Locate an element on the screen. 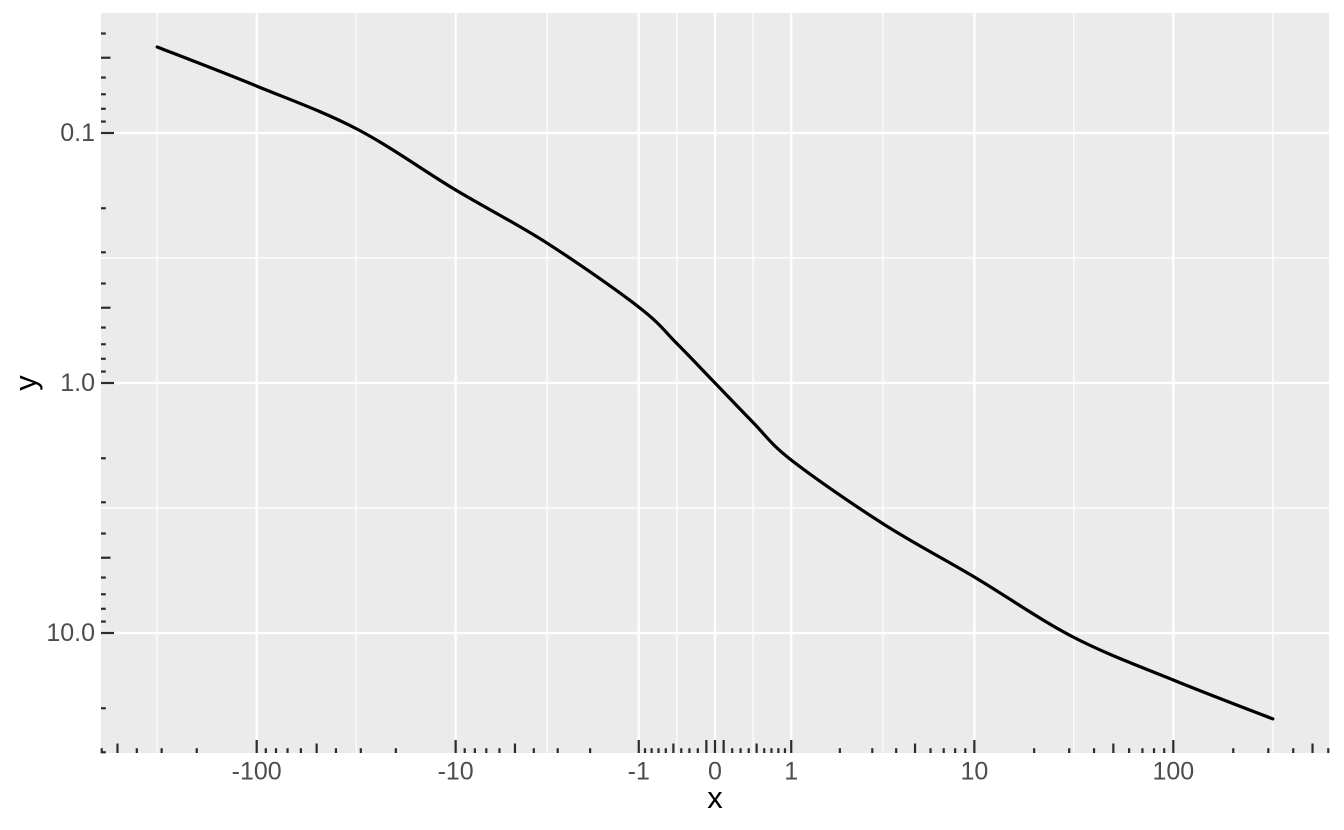  x-tick-label: 1 is located at coordinates (791, 772).